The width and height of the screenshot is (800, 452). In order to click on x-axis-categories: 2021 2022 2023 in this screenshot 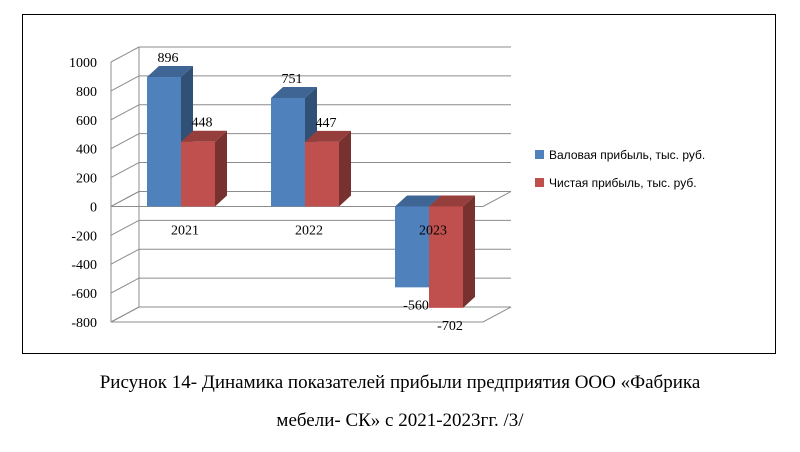, I will do `click(309, 230)`.